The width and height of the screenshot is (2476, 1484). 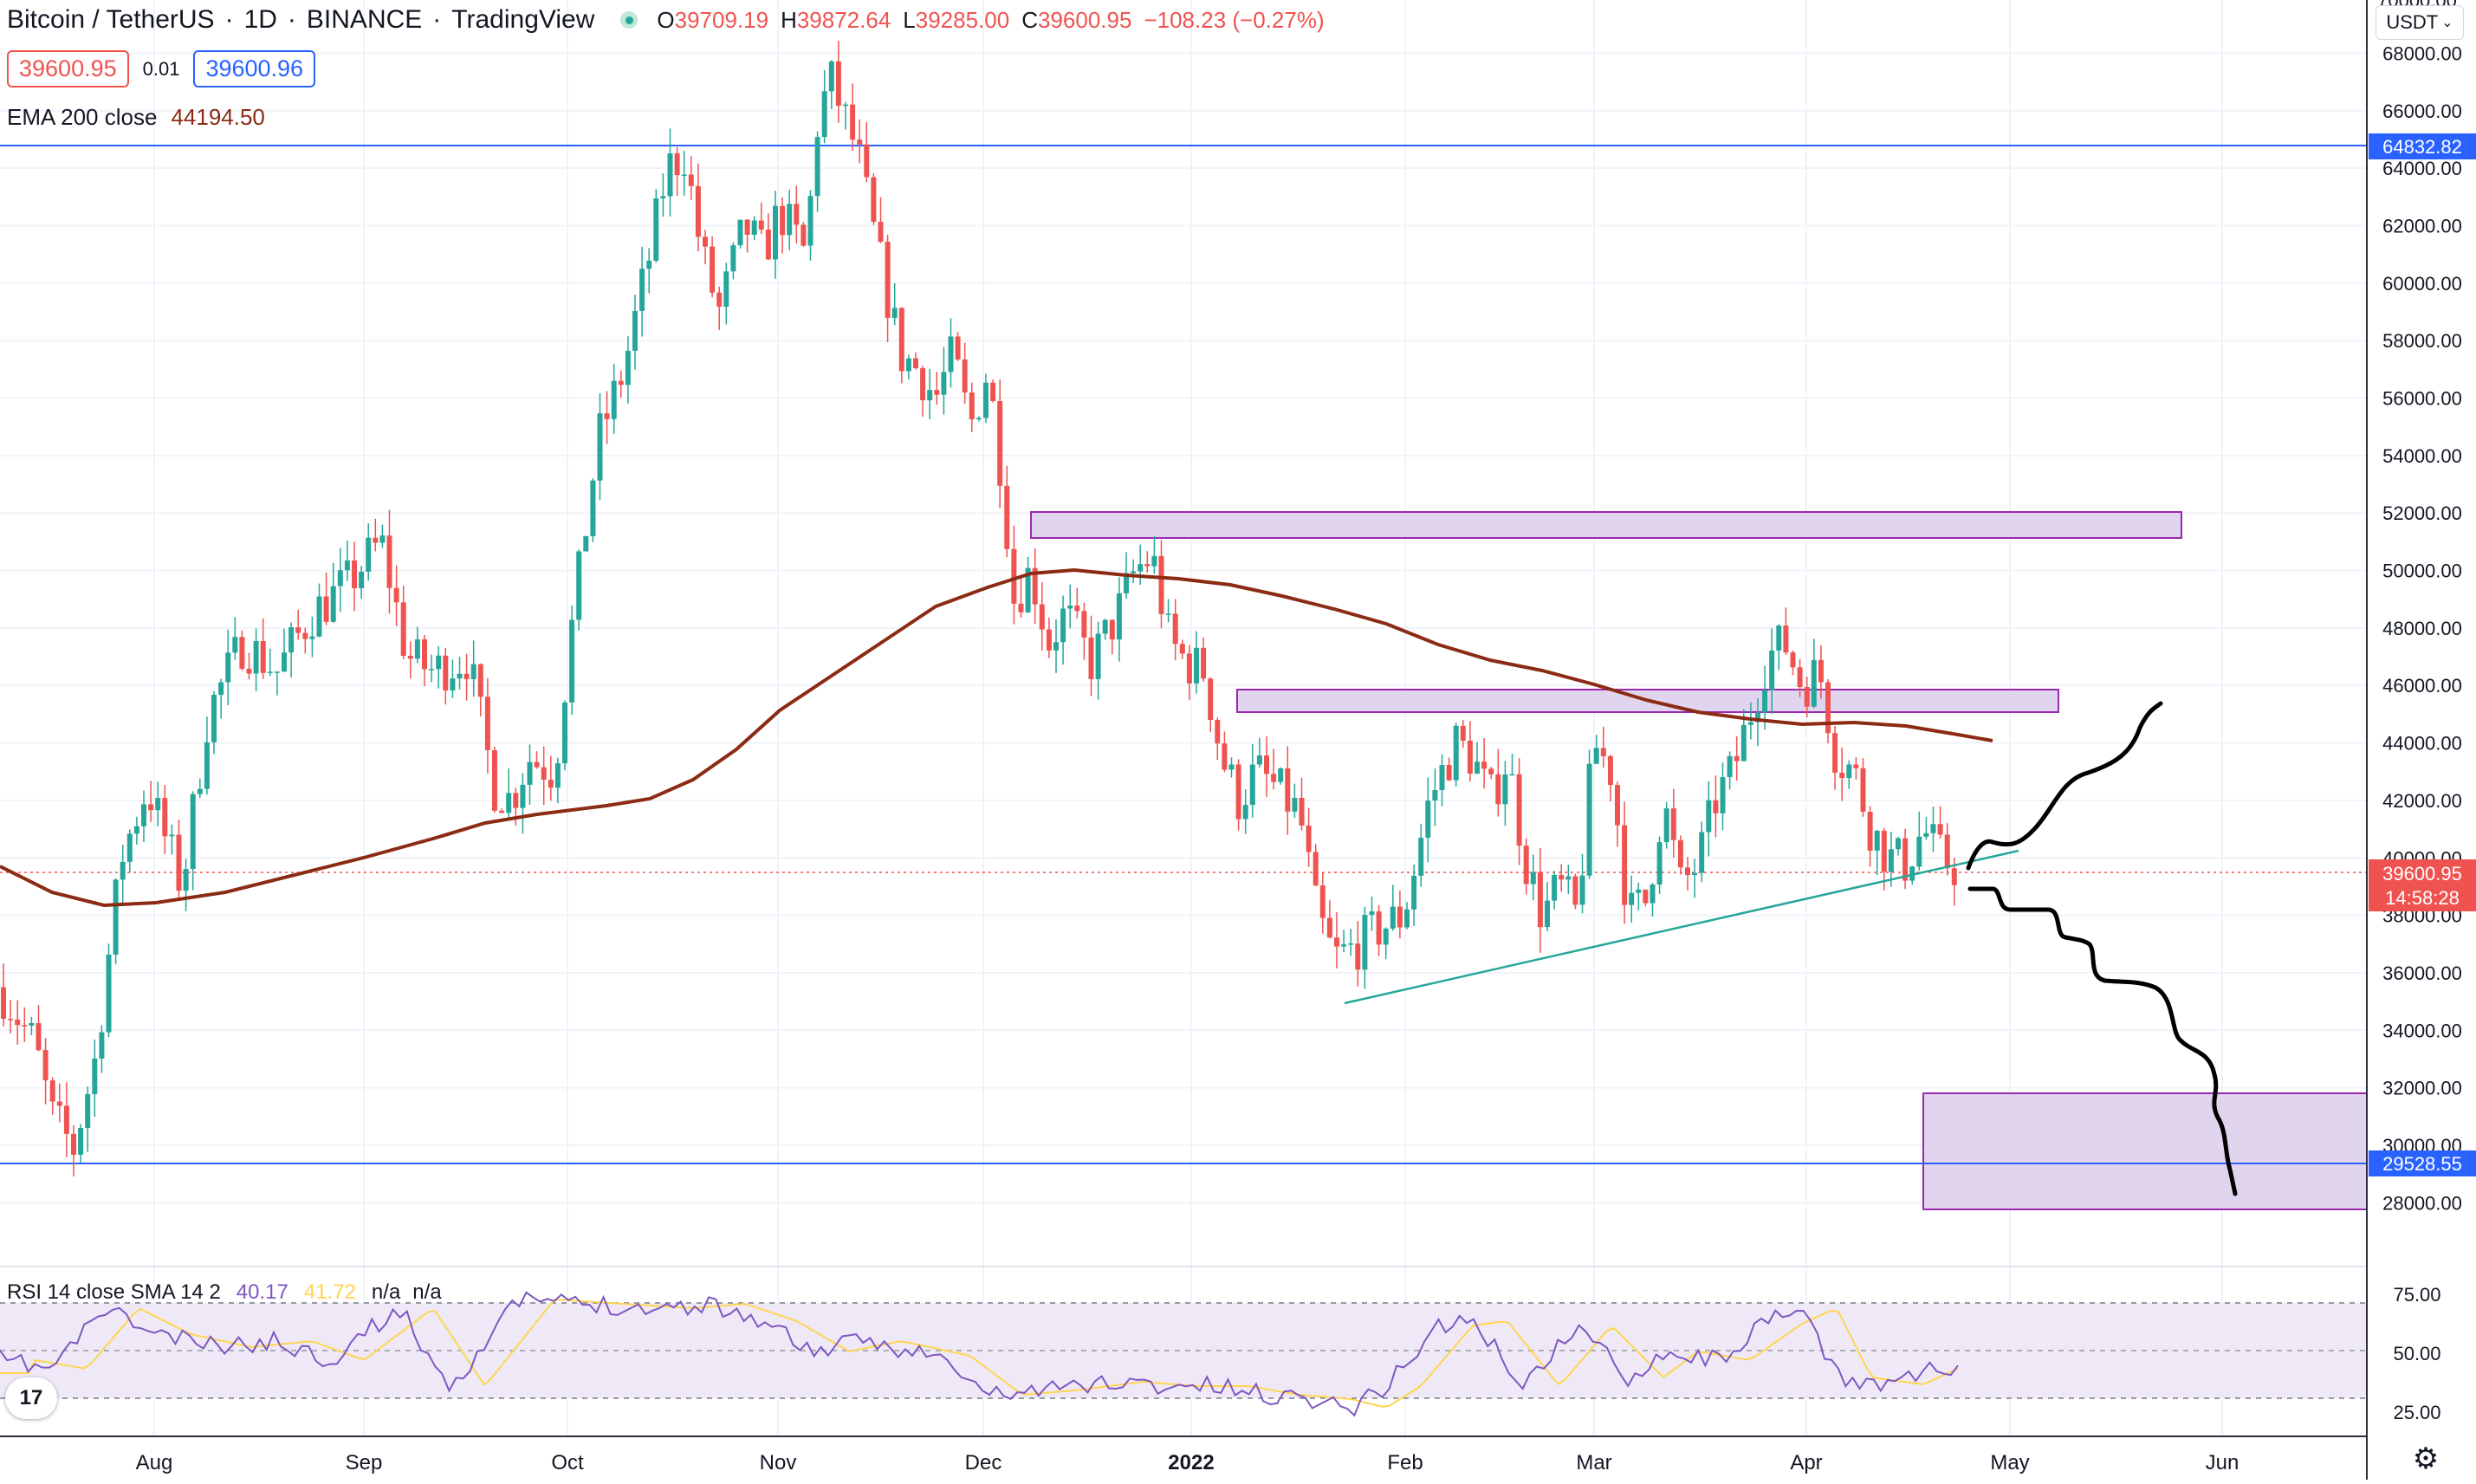 What do you see at coordinates (1682, 927) in the screenshot?
I see `ascending-trendline` at bounding box center [1682, 927].